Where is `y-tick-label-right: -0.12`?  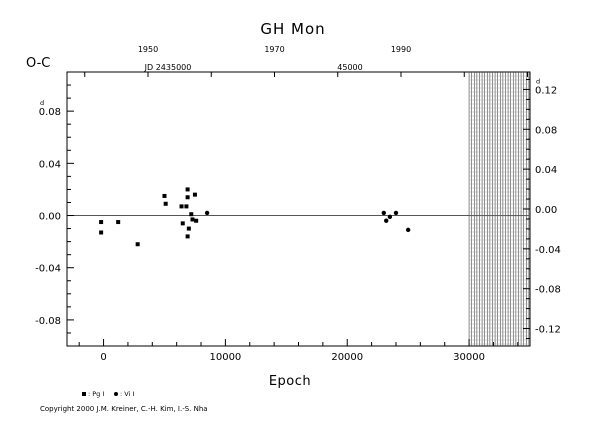
y-tick-label-right: -0.12 is located at coordinates (548, 330).